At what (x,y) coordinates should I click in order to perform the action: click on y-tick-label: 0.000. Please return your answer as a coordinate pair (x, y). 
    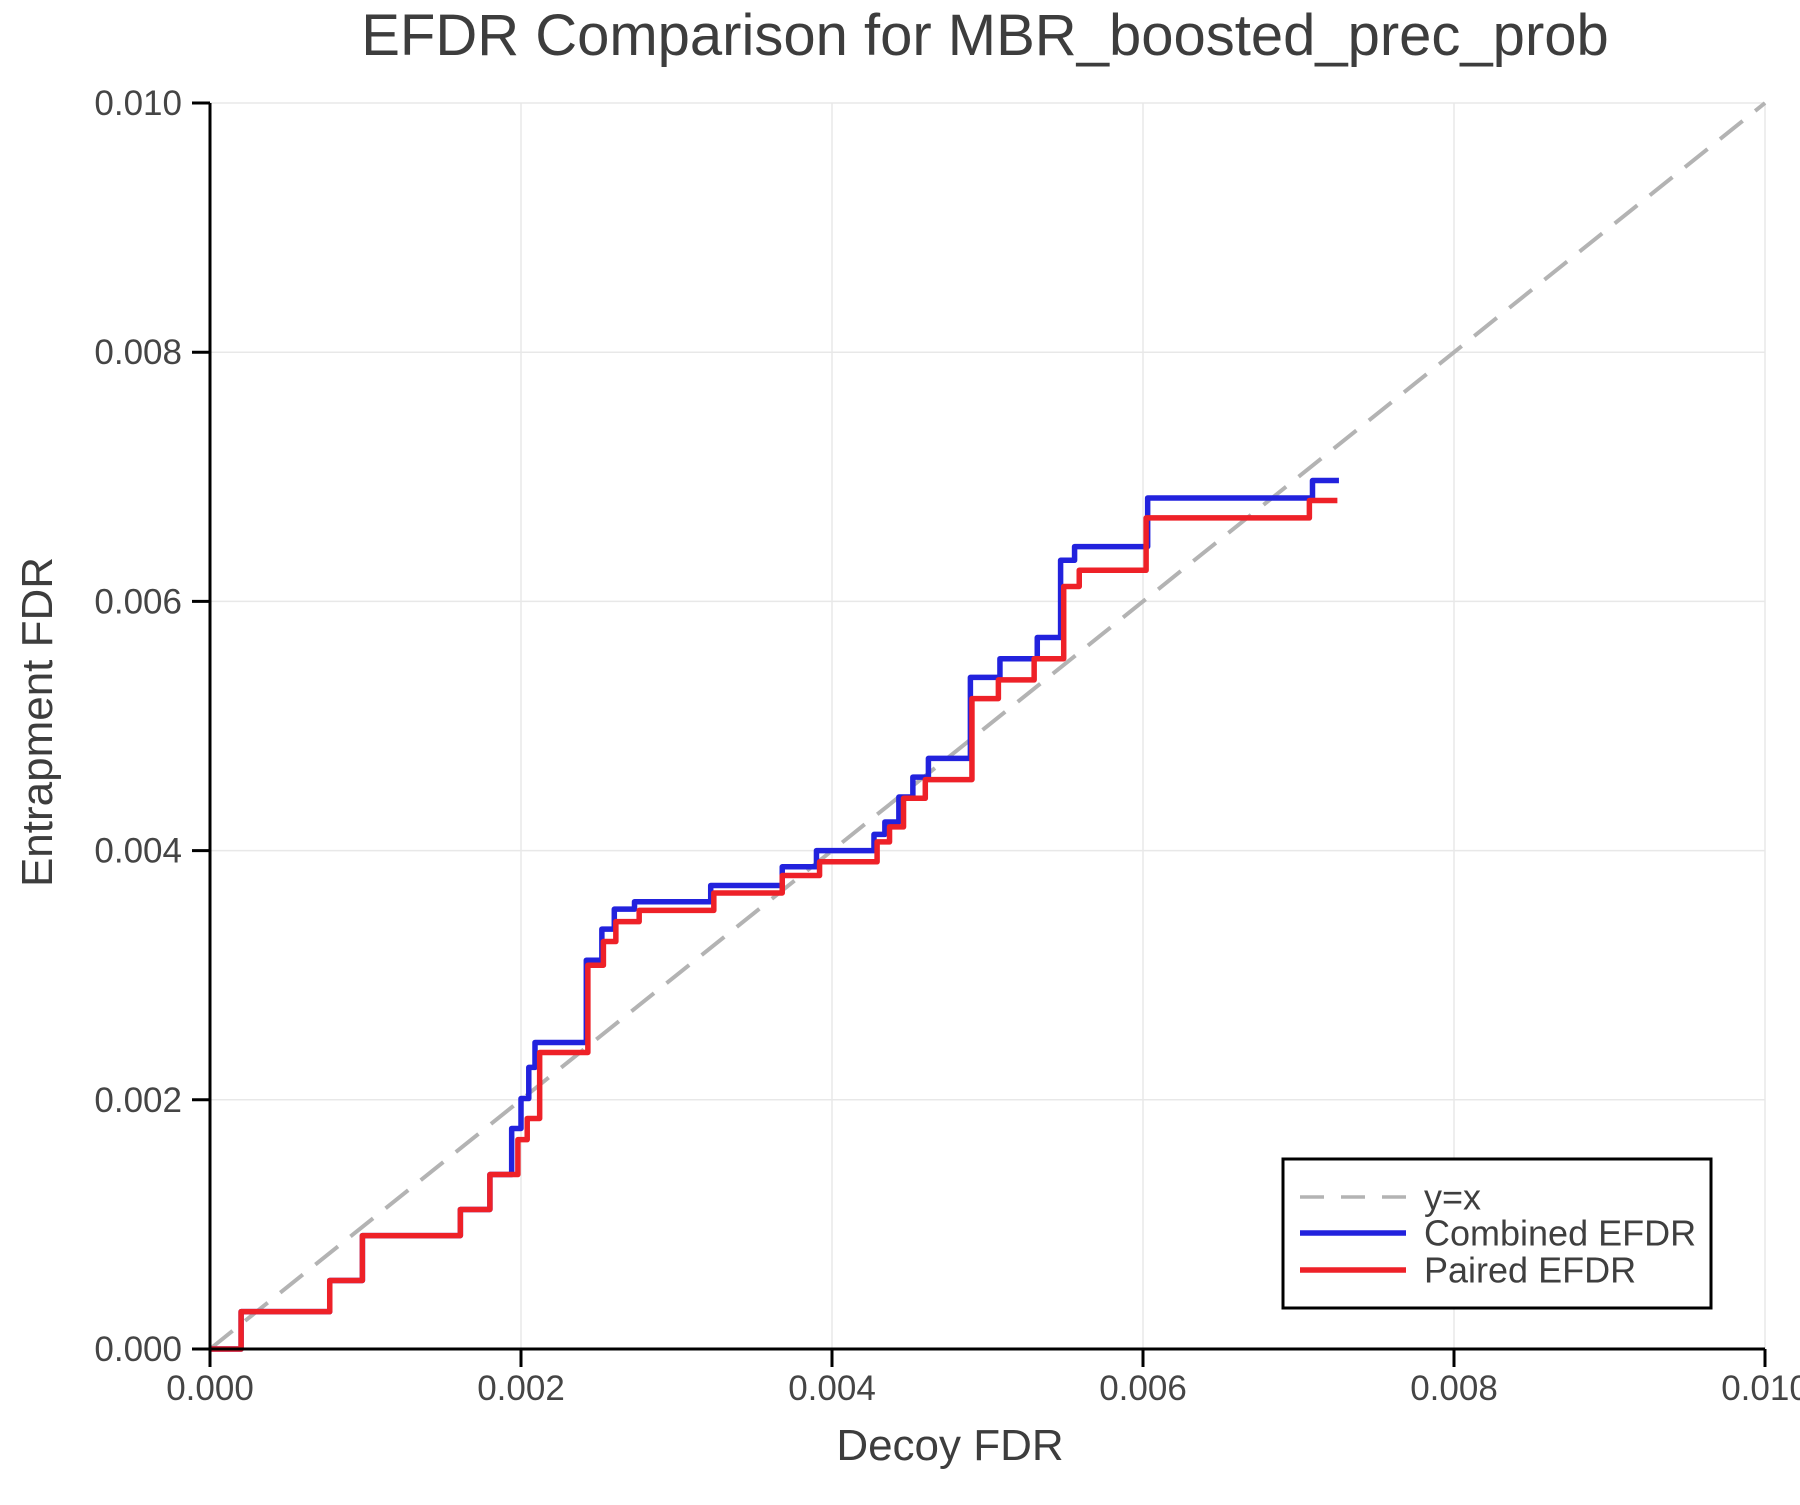
    Looking at the image, I should click on (138, 1349).